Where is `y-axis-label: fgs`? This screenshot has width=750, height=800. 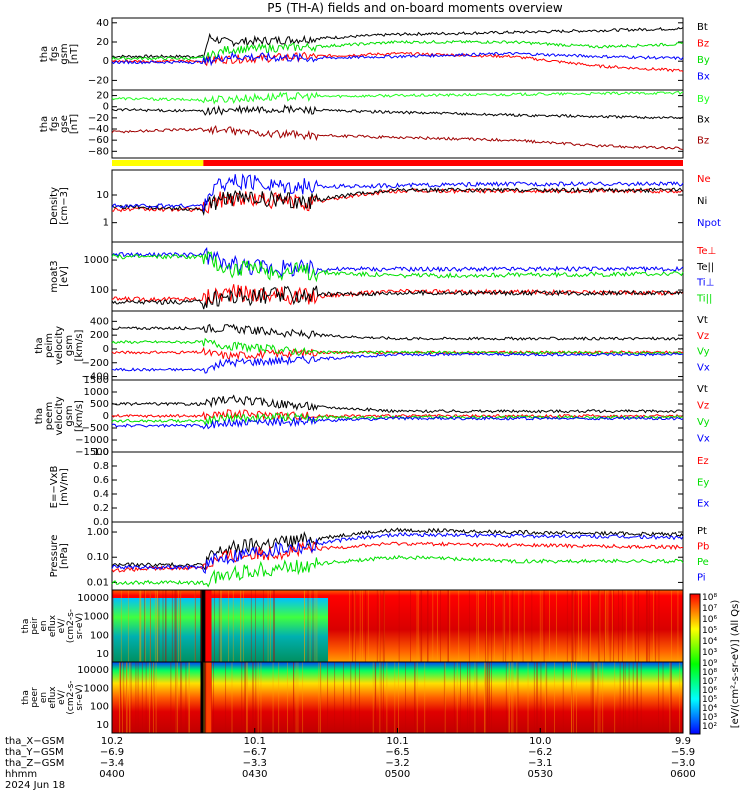
y-axis-label: fgs is located at coordinates (54, 123).